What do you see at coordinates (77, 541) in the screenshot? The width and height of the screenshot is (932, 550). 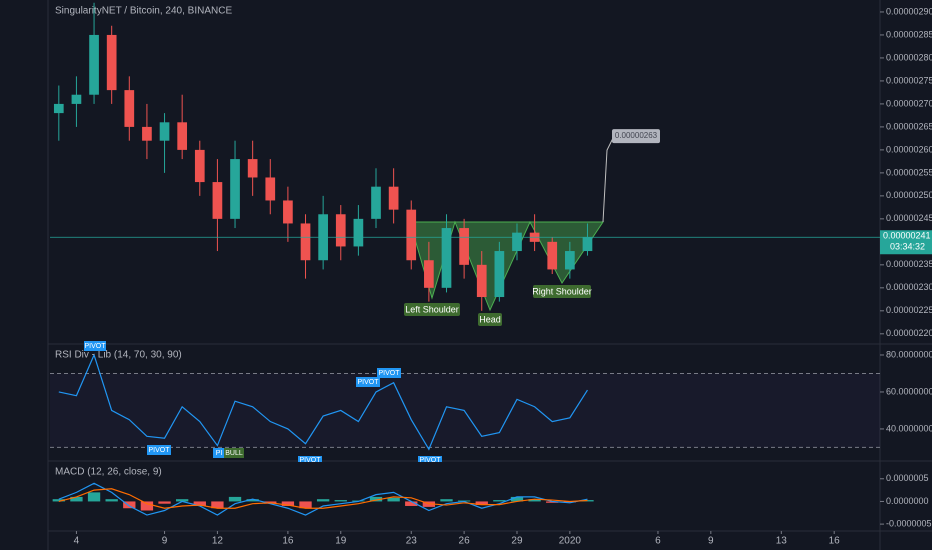 I see `x-tick-label: 4` at bounding box center [77, 541].